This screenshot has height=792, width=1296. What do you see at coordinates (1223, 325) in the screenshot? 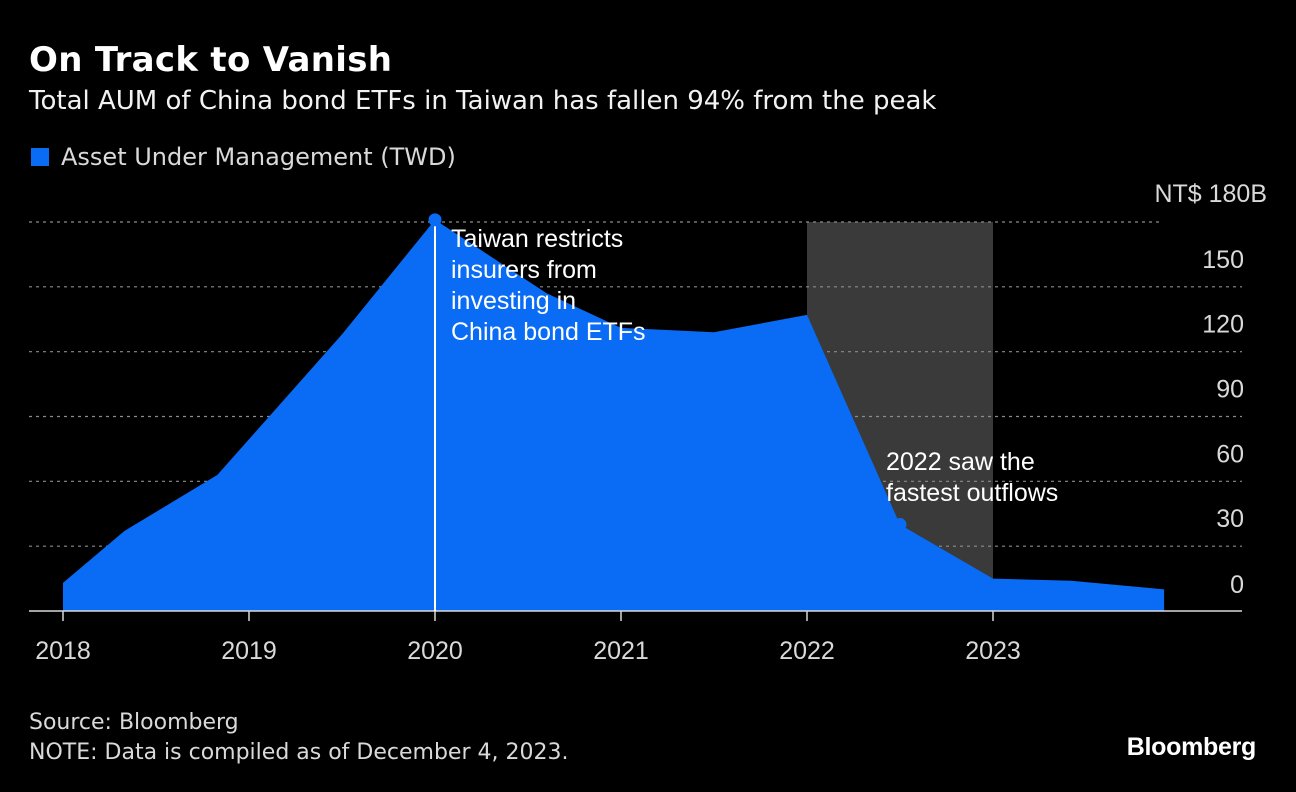
I see `y-tick-label: 120` at bounding box center [1223, 325].